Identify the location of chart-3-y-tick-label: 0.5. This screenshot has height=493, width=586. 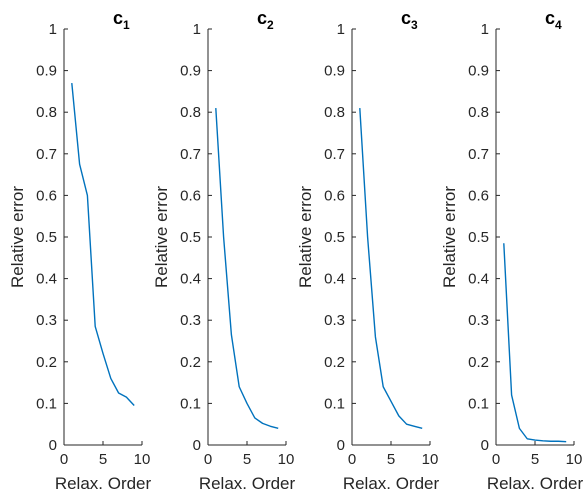
(334, 237).